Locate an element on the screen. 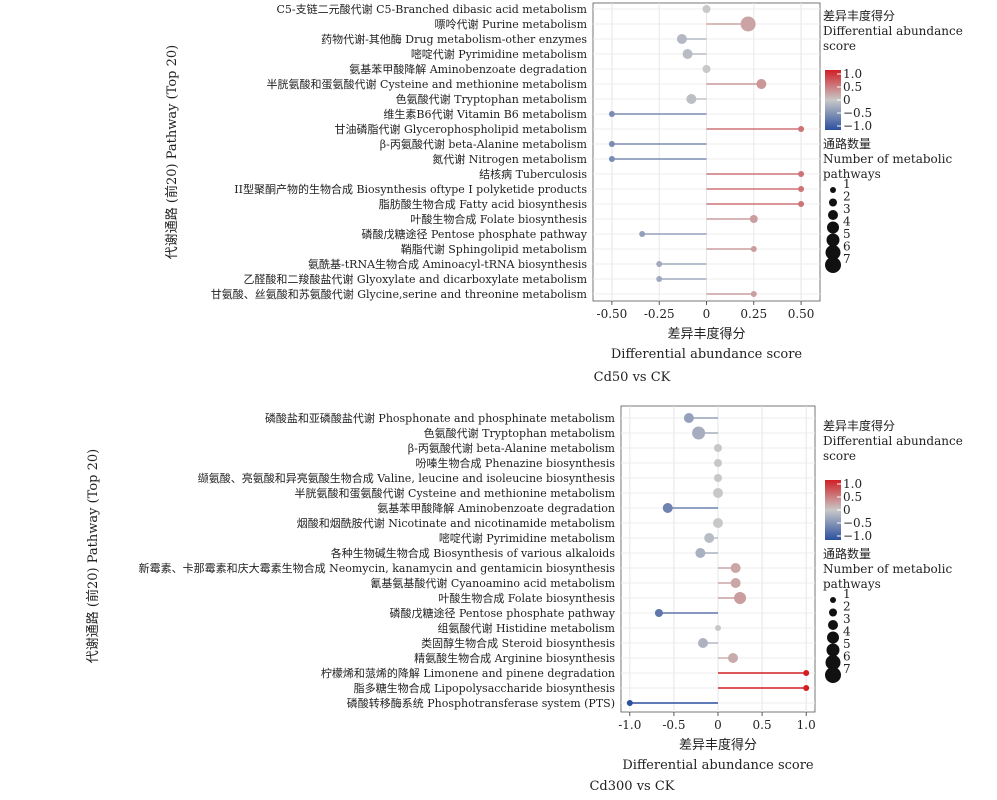  color-bar-tick-label: 1.0 is located at coordinates (852, 74).